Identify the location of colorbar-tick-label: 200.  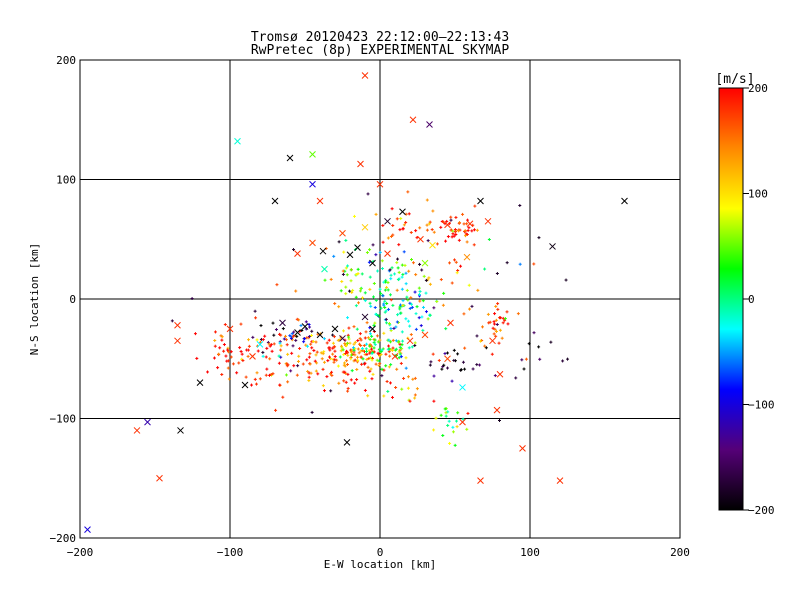
(758, 88).